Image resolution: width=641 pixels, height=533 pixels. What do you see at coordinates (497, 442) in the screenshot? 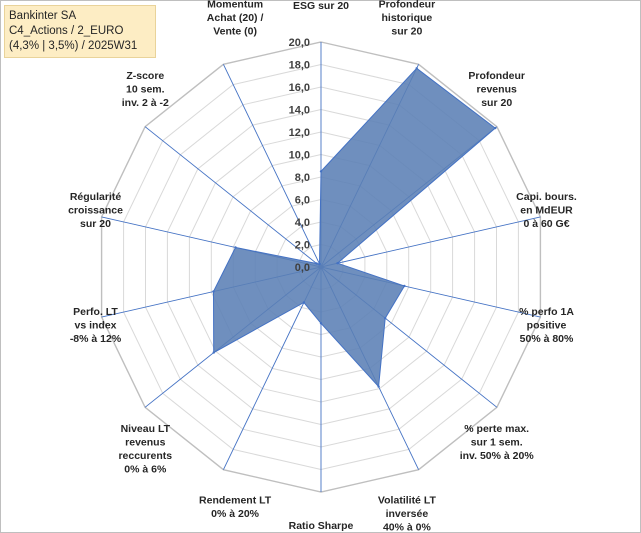
I see `axis-label: % perte max. sur 1 sem. inv. 50% à 20%` at bounding box center [497, 442].